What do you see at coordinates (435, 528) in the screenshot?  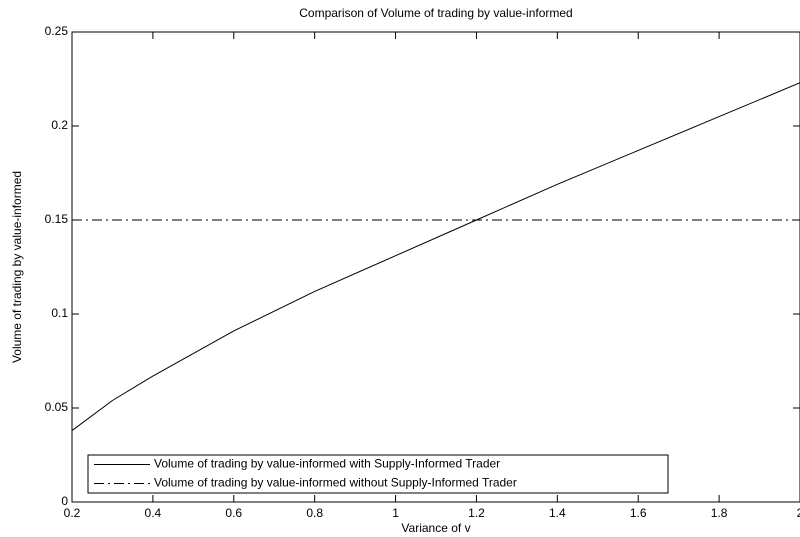 I see `x-axis-label: Variance of v` at bounding box center [435, 528].